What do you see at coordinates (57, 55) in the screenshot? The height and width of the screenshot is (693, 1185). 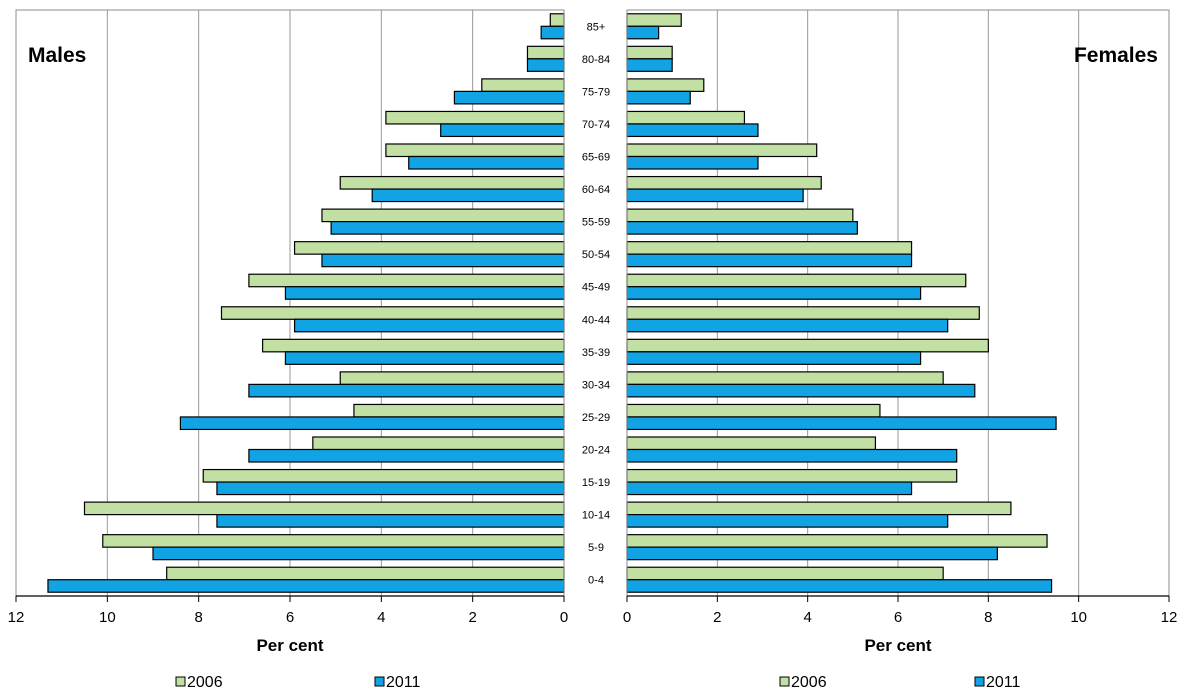 I see `males-panel-title: Males` at bounding box center [57, 55].